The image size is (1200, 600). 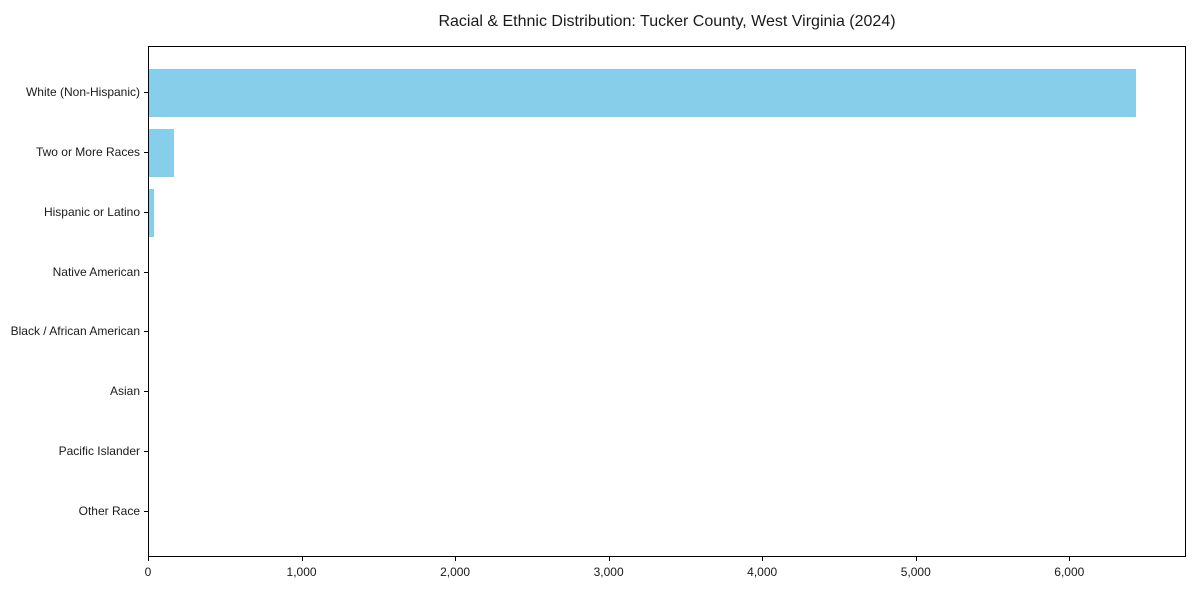 What do you see at coordinates (75, 331) in the screenshot?
I see `y-tick-label-4: Black / African American` at bounding box center [75, 331].